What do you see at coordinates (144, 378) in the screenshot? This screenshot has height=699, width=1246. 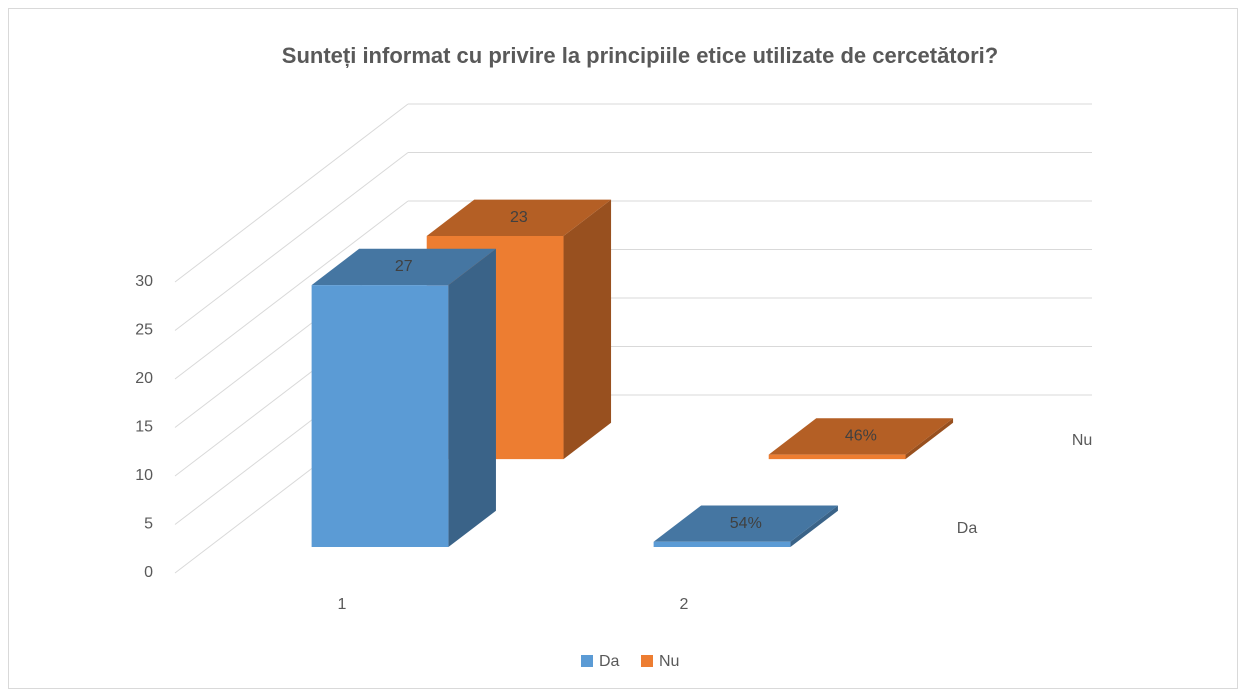 I see `y-tick-label: 20` at bounding box center [144, 378].